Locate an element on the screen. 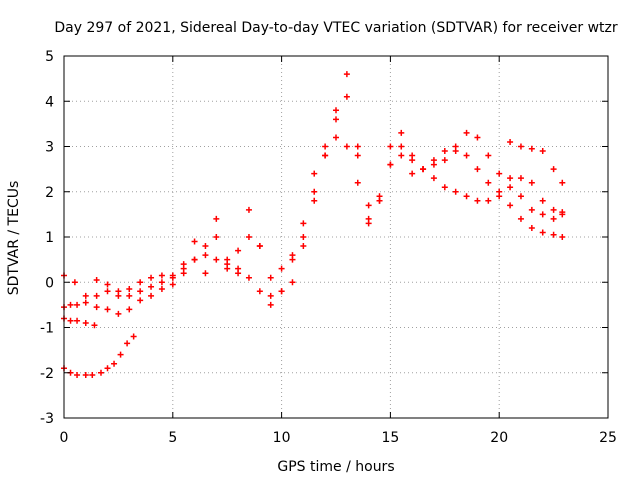 The image size is (640, 480). y-tick-label: -2 is located at coordinates (47, 374).